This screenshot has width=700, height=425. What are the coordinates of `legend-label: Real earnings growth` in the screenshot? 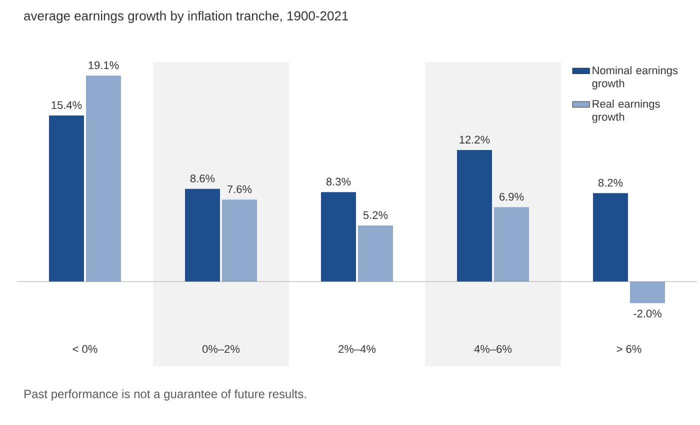 It's located at (626, 111).